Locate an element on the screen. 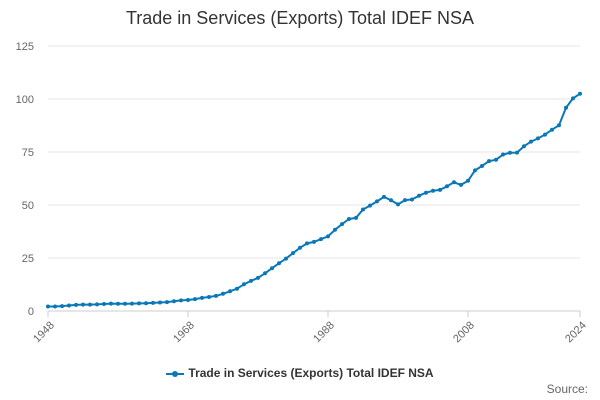  x-axis: 1948 1968 1988 2008 2024 is located at coordinates (310, 328).